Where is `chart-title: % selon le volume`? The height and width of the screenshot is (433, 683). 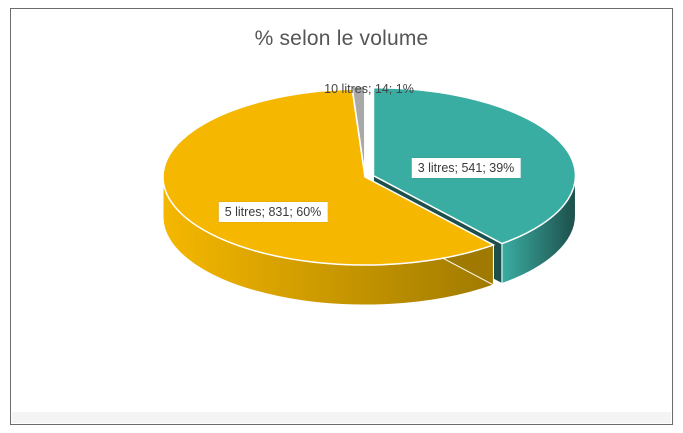
chart-title: % selon le volume is located at coordinates (341, 38).